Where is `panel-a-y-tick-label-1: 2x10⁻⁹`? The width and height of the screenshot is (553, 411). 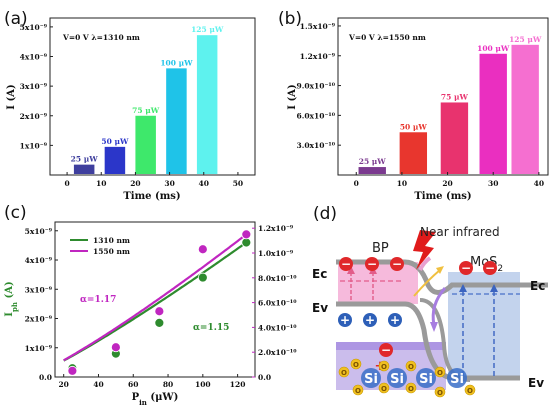
panel-a-y-tick-label-1: 2x10⁻⁹ is located at coordinates (33, 116).